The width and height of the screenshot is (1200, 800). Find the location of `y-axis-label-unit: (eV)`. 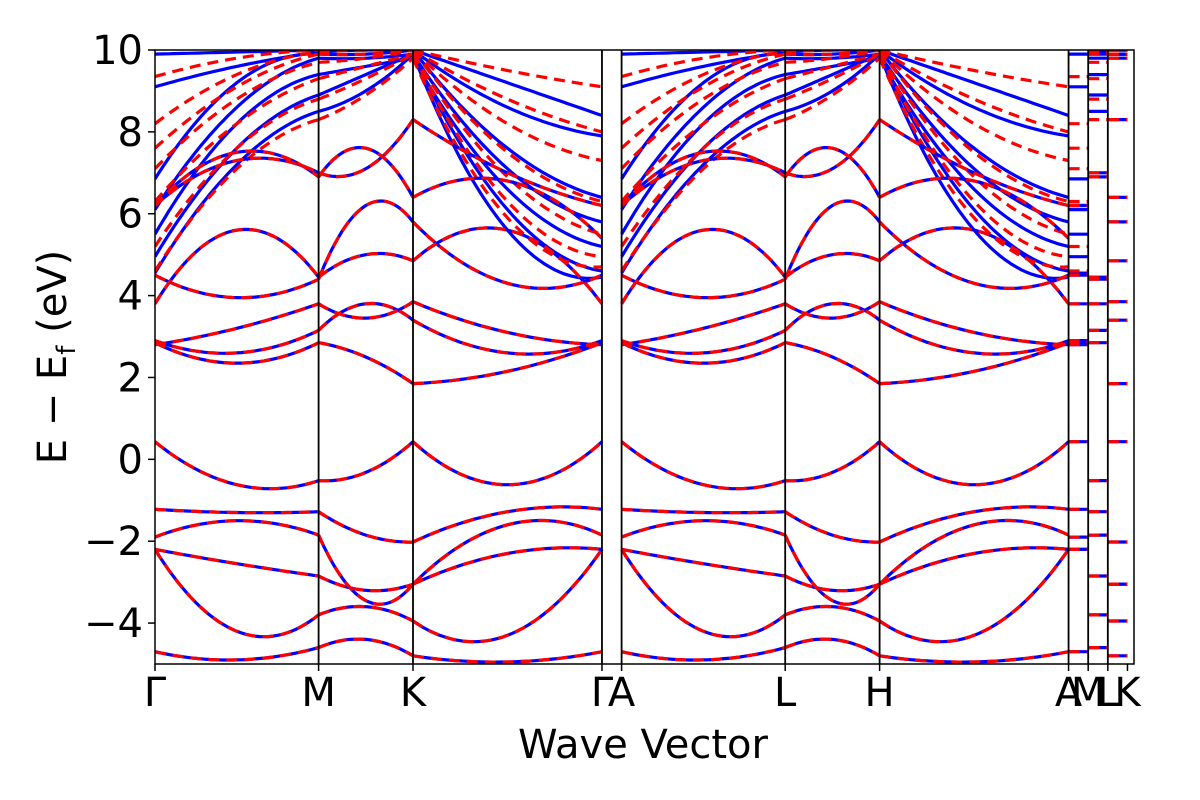

y-axis-label-unit: (eV) is located at coordinates (53, 298).